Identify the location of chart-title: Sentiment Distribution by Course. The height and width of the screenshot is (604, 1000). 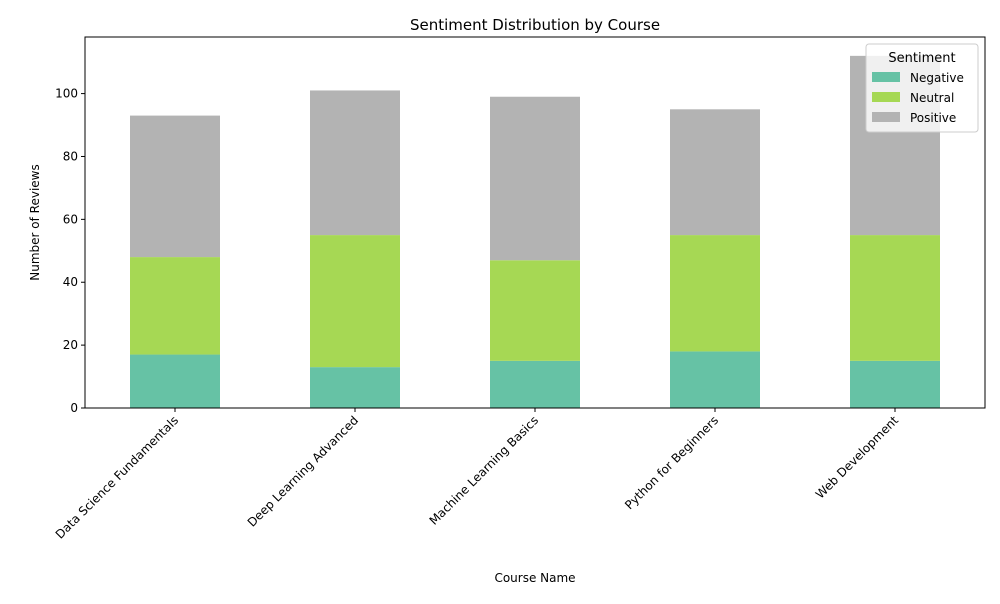
(535, 25).